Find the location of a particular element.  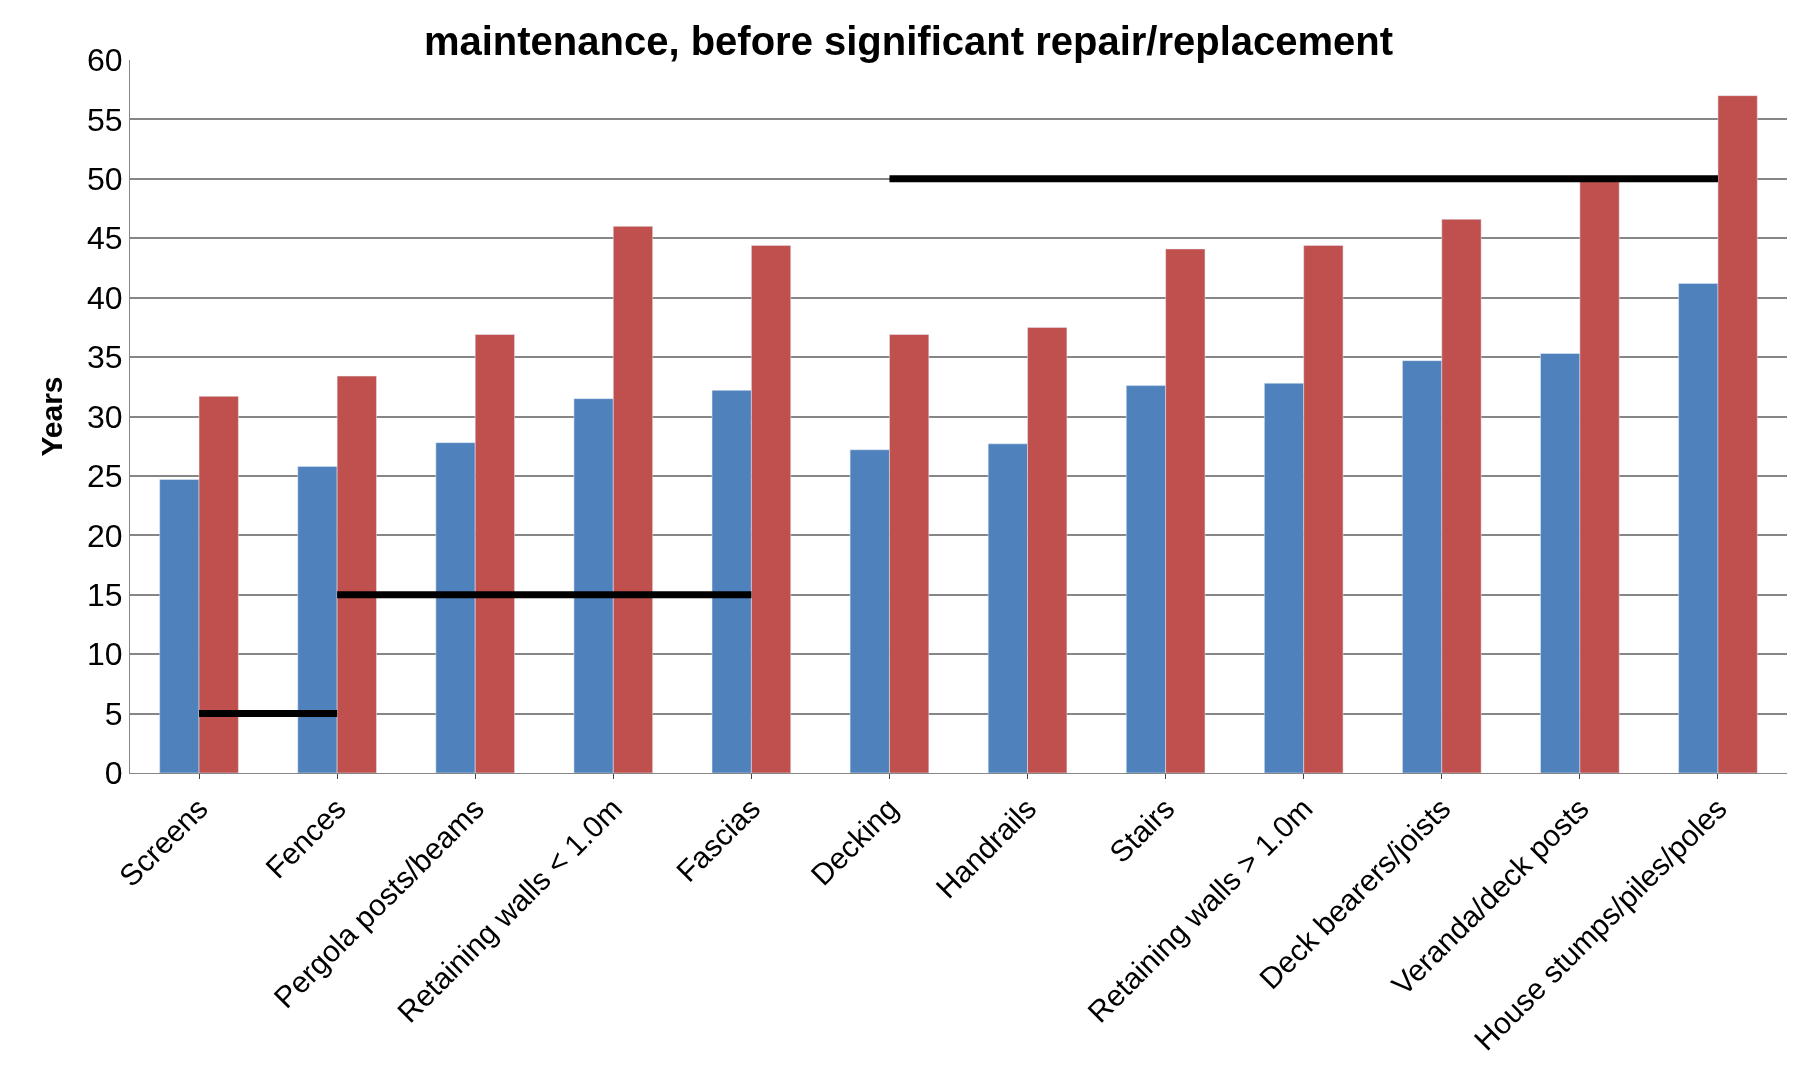

y-tick-label: 5 is located at coordinates (113, 713).